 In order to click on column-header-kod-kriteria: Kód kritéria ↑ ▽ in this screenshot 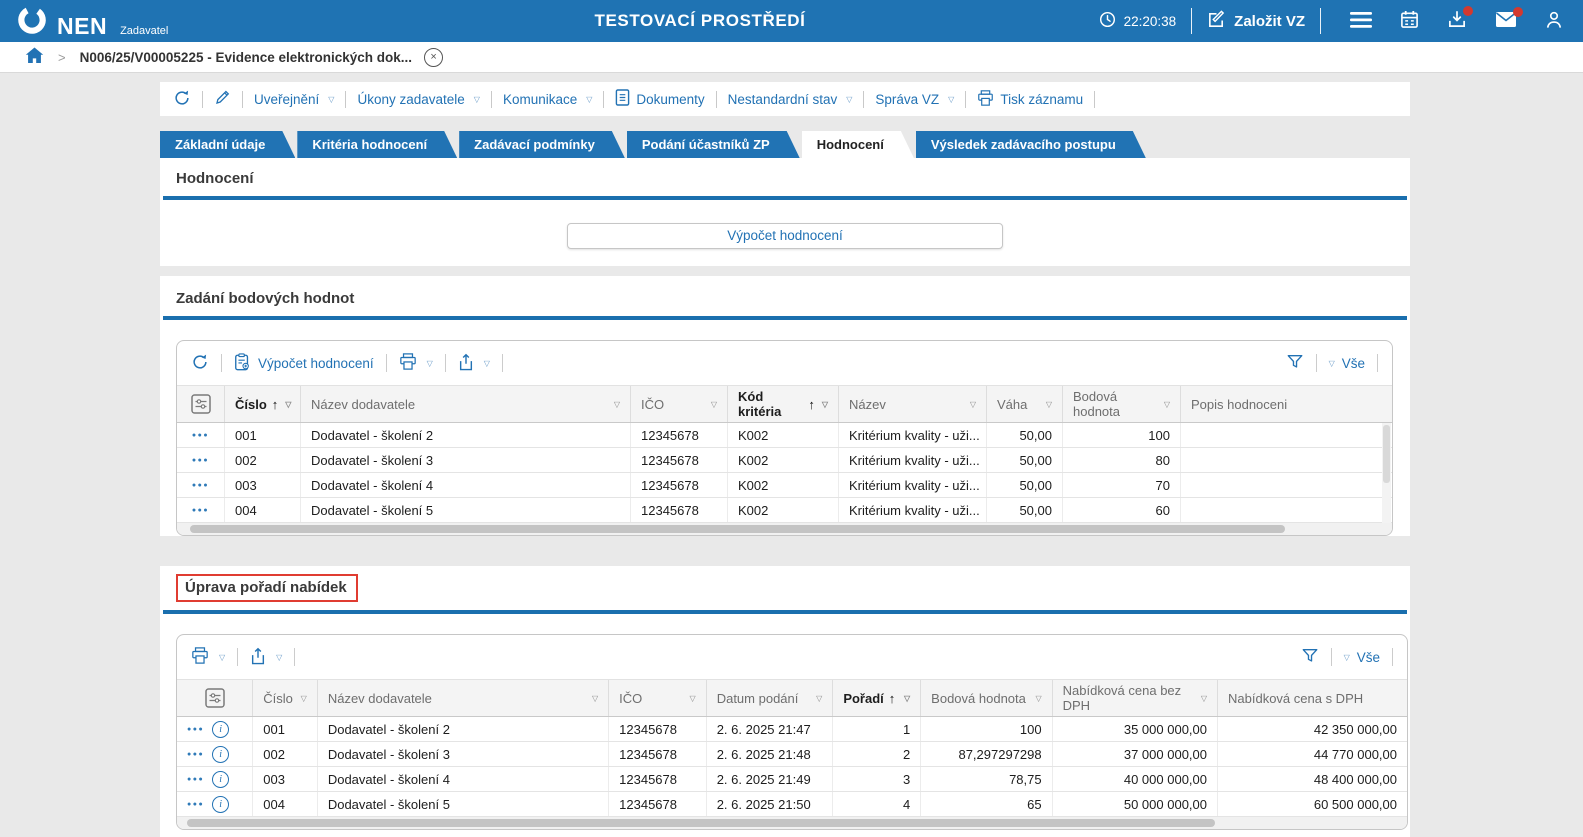, I will do `click(783, 404)`.